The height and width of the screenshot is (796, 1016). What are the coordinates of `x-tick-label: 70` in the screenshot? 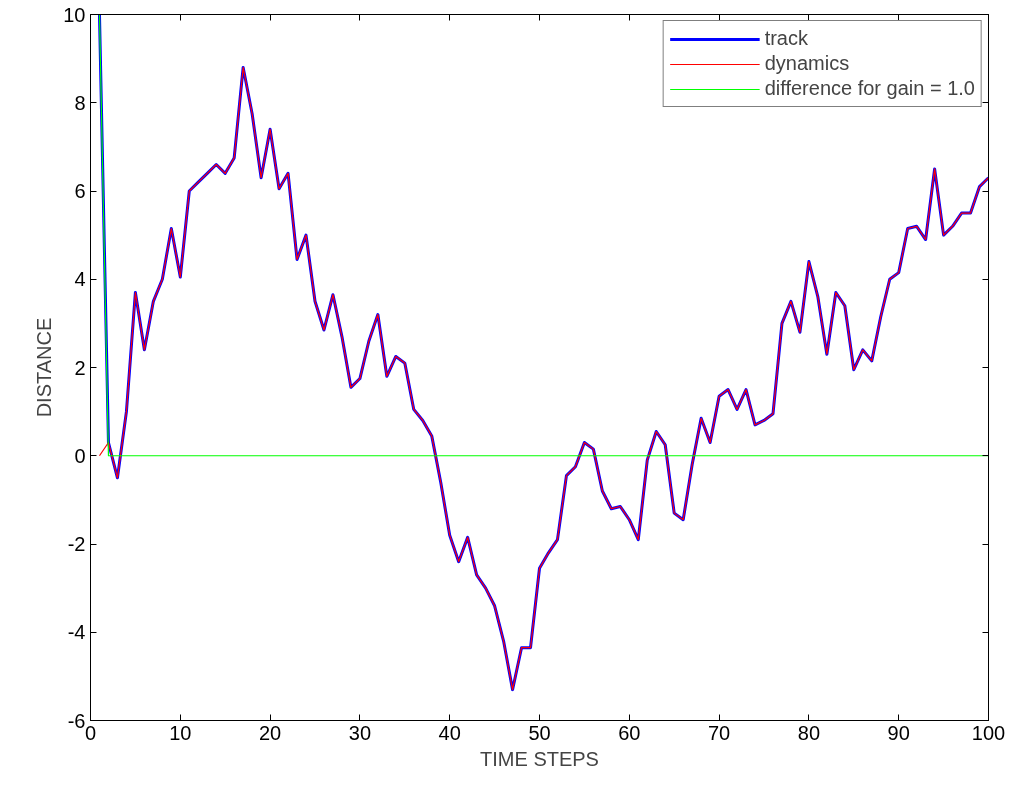 It's located at (719, 732).